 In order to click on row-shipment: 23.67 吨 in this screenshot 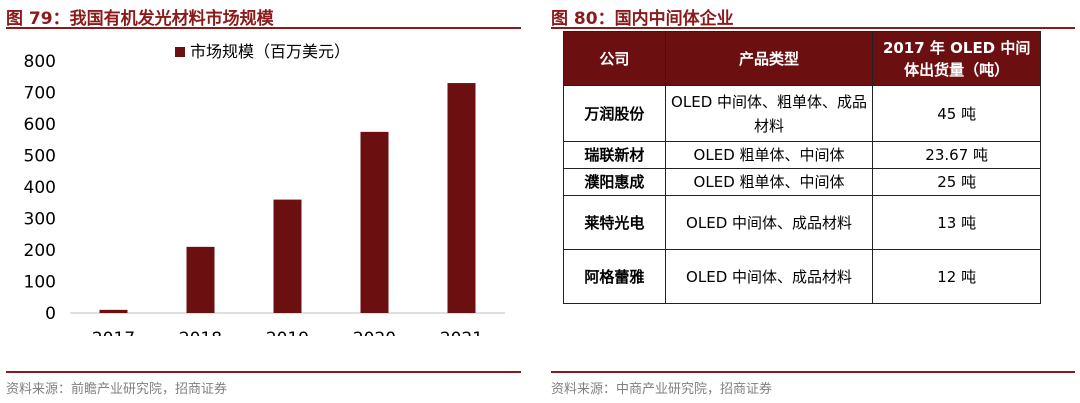, I will do `click(956, 155)`.